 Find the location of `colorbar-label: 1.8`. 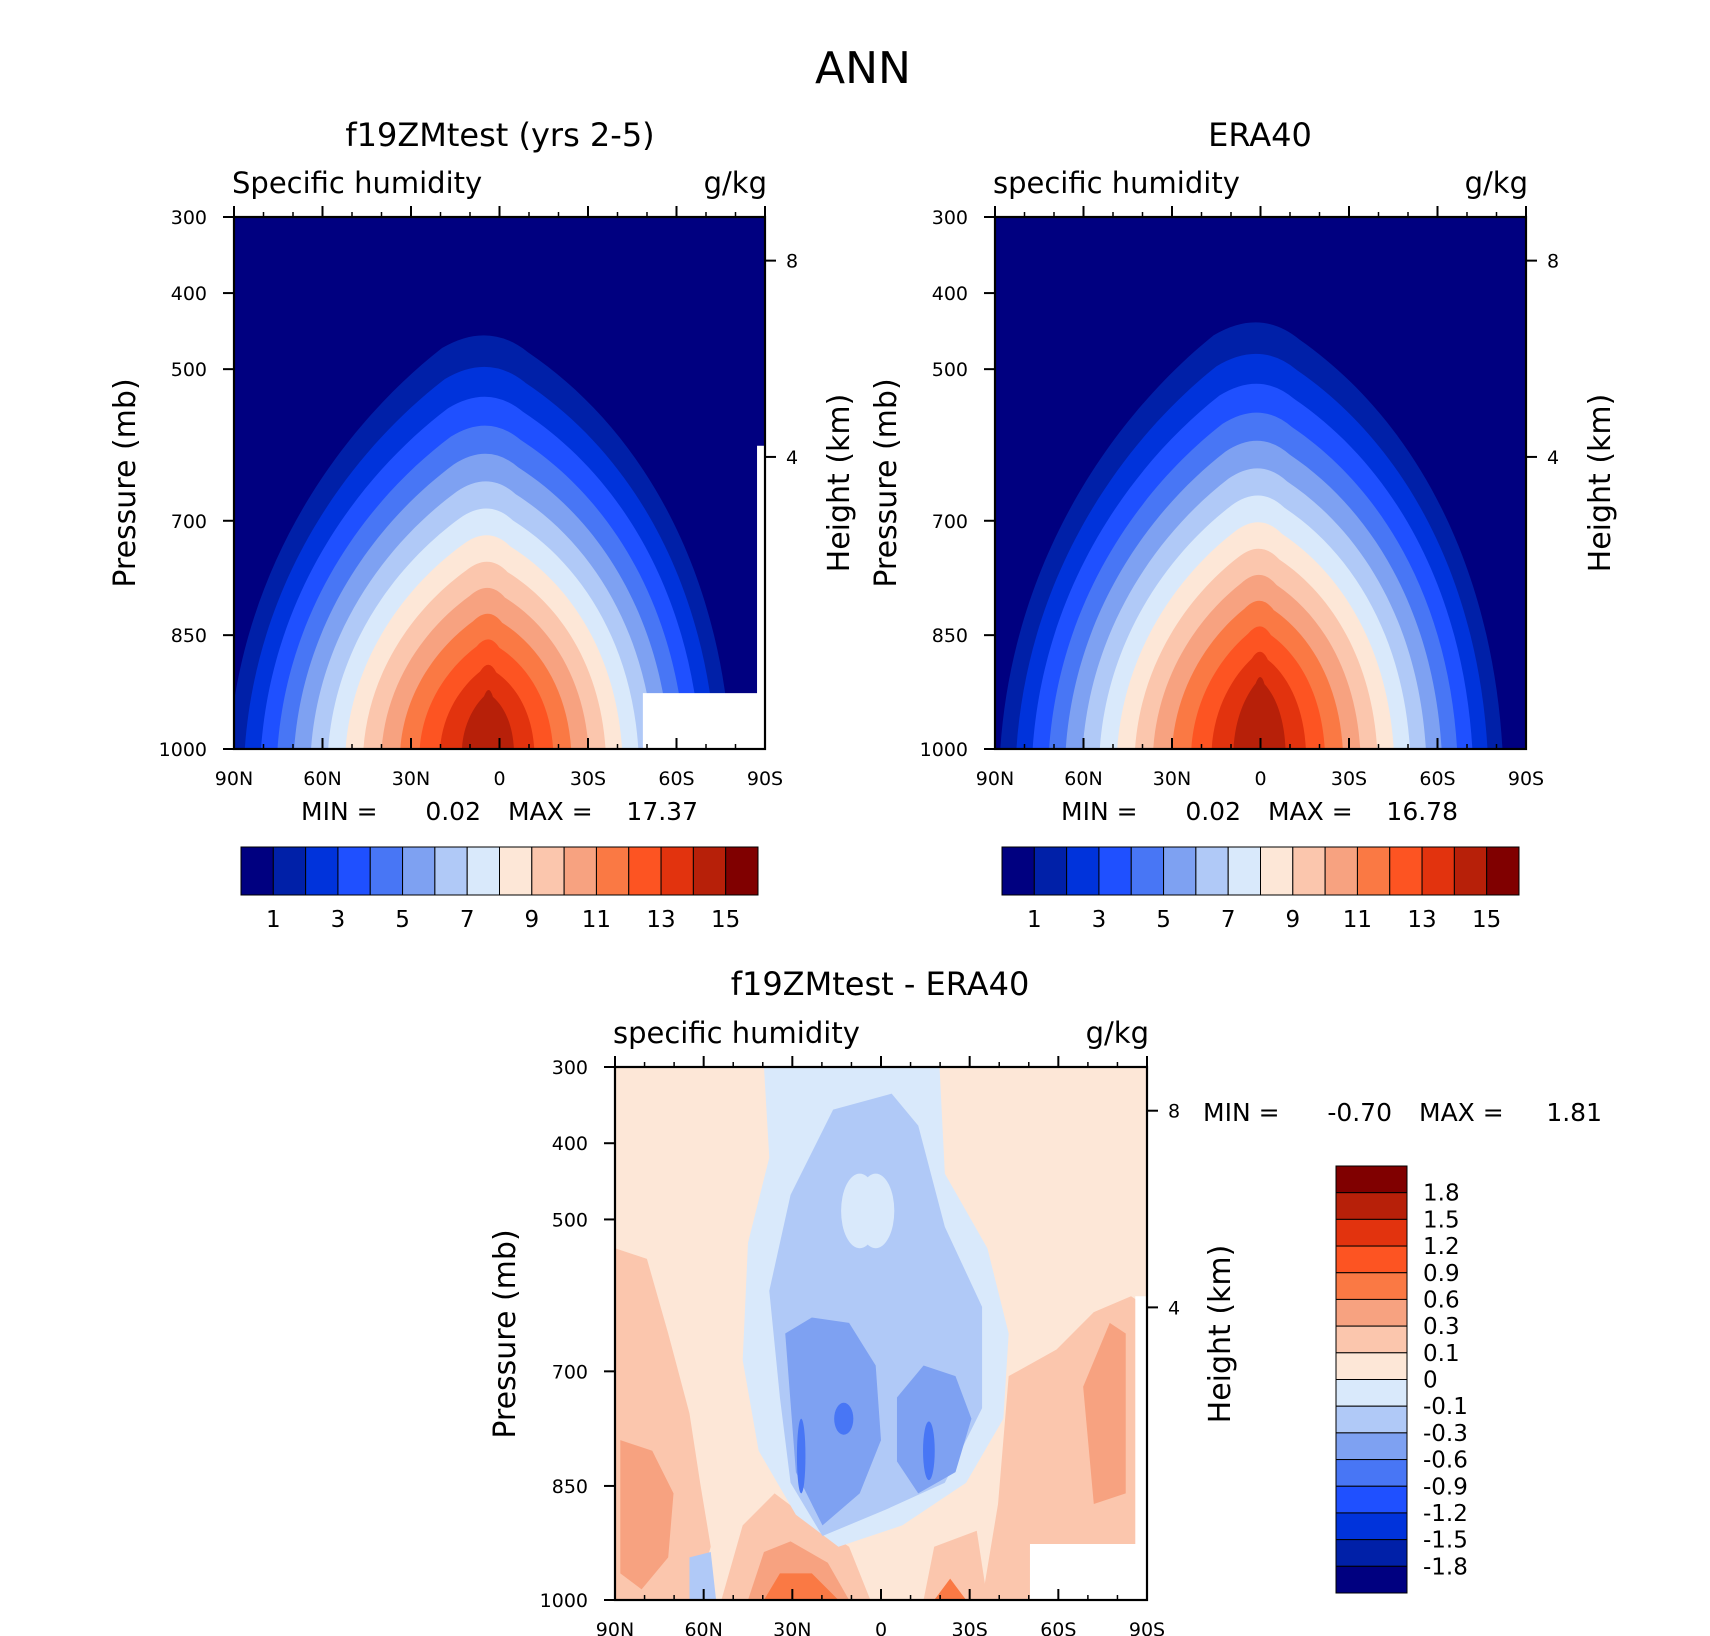

colorbar-label: 1.8 is located at coordinates (1441, 1194).